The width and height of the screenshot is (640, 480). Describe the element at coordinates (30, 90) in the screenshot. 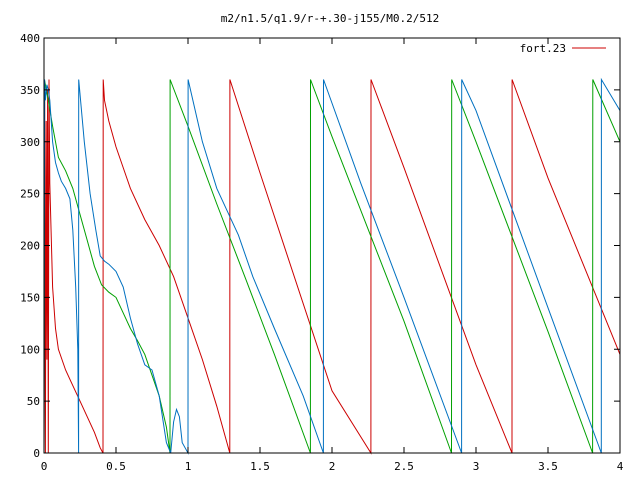

I see `y-tick-label: 350` at that location.